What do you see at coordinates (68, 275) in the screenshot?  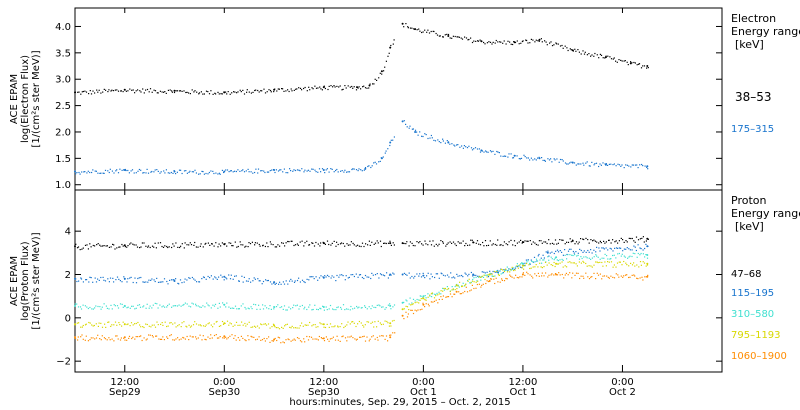 I see `y-tick-label: 2` at bounding box center [68, 275].